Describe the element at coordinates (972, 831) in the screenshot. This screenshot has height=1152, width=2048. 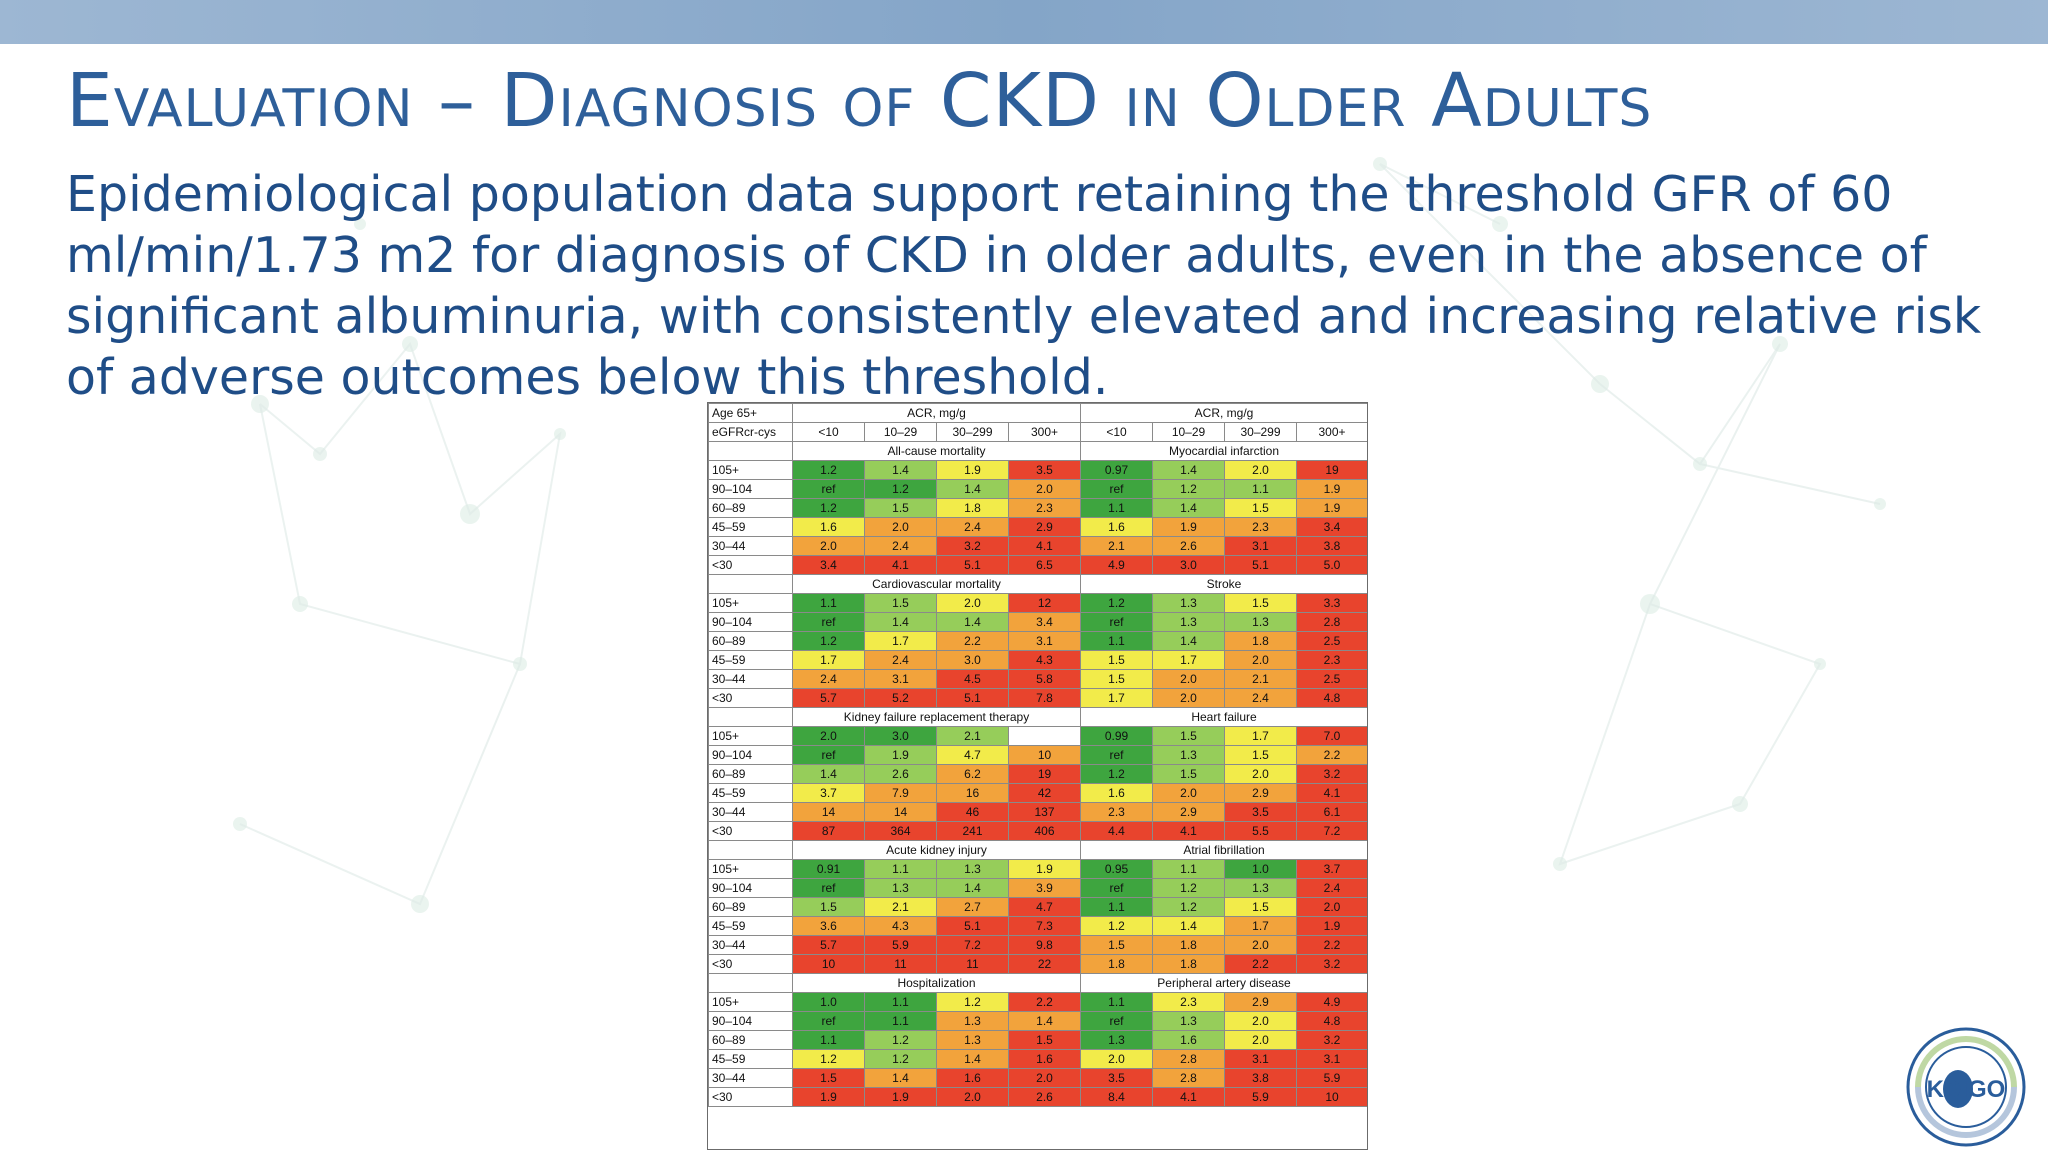
I see `risk-cell: 241` at that location.